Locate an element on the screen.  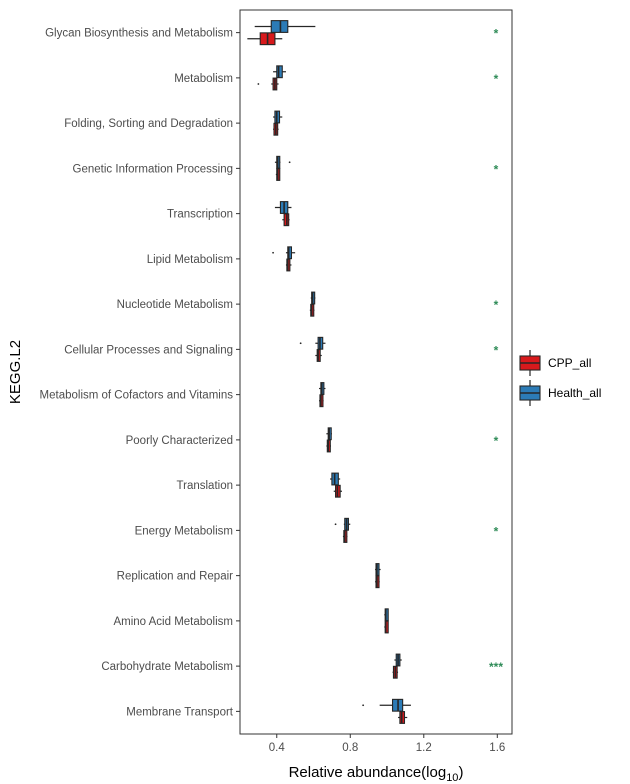
x-axis-title-close: ) is located at coordinates (460, 772).